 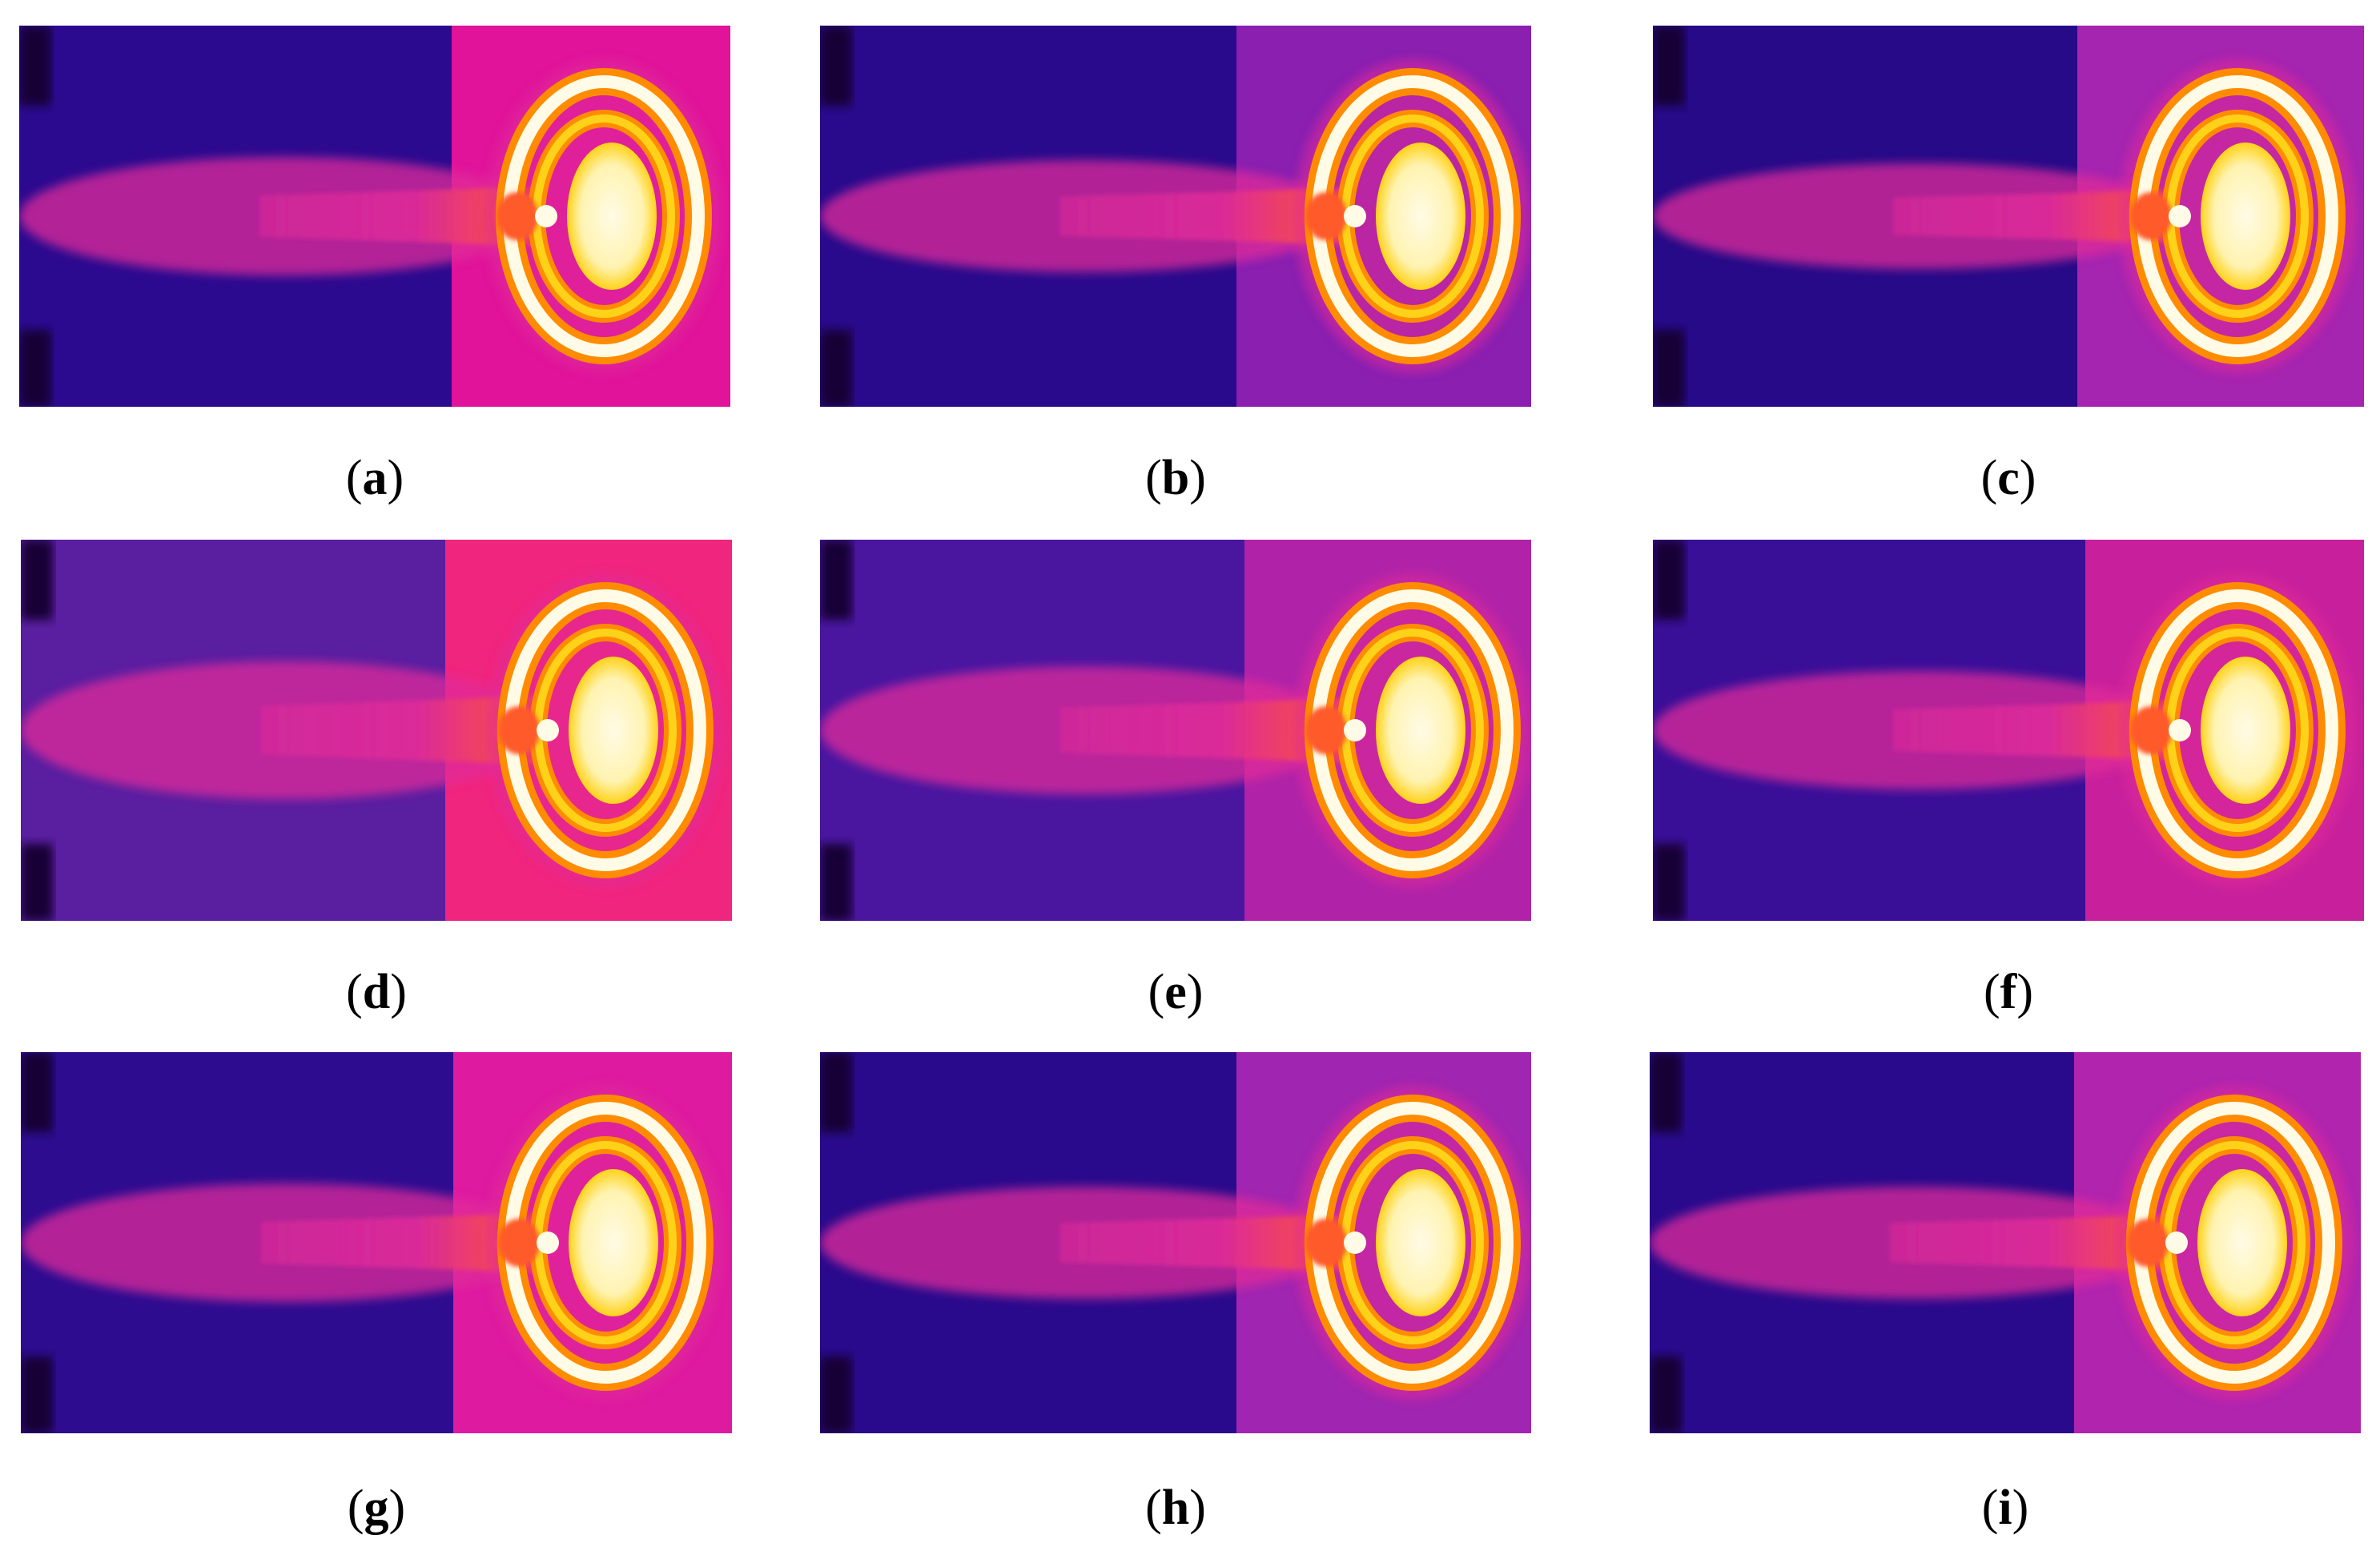 What do you see at coordinates (2008, 478) in the screenshot?
I see `caption-c: (c)` at bounding box center [2008, 478].